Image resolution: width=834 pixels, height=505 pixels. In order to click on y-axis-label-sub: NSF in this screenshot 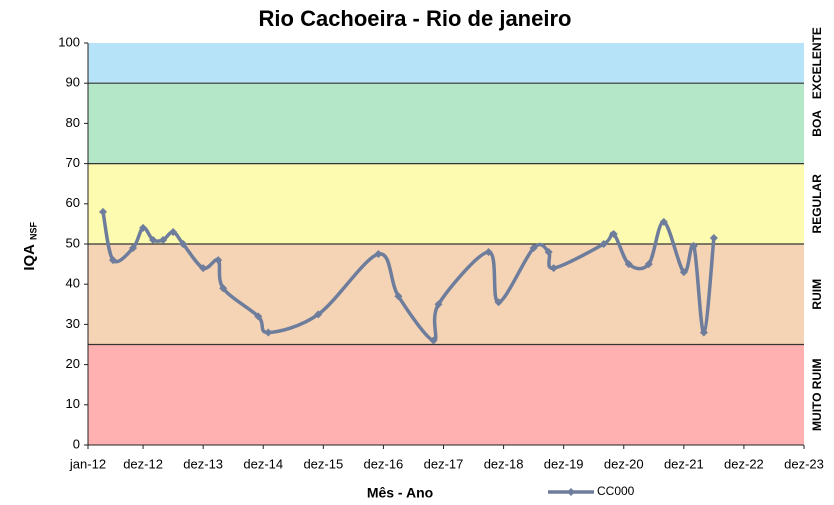, I will do `click(33, 230)`.